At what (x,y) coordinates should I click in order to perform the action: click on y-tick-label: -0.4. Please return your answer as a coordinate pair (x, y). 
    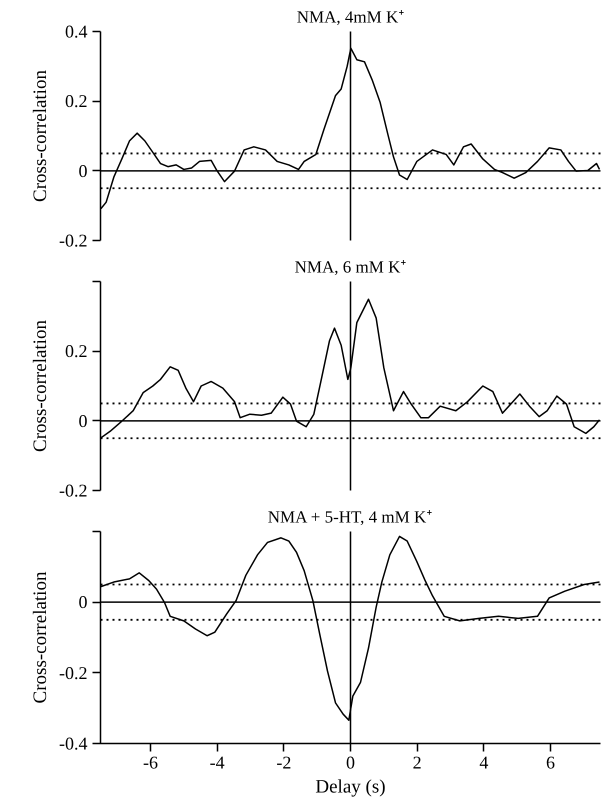
    Looking at the image, I should click on (73, 744).